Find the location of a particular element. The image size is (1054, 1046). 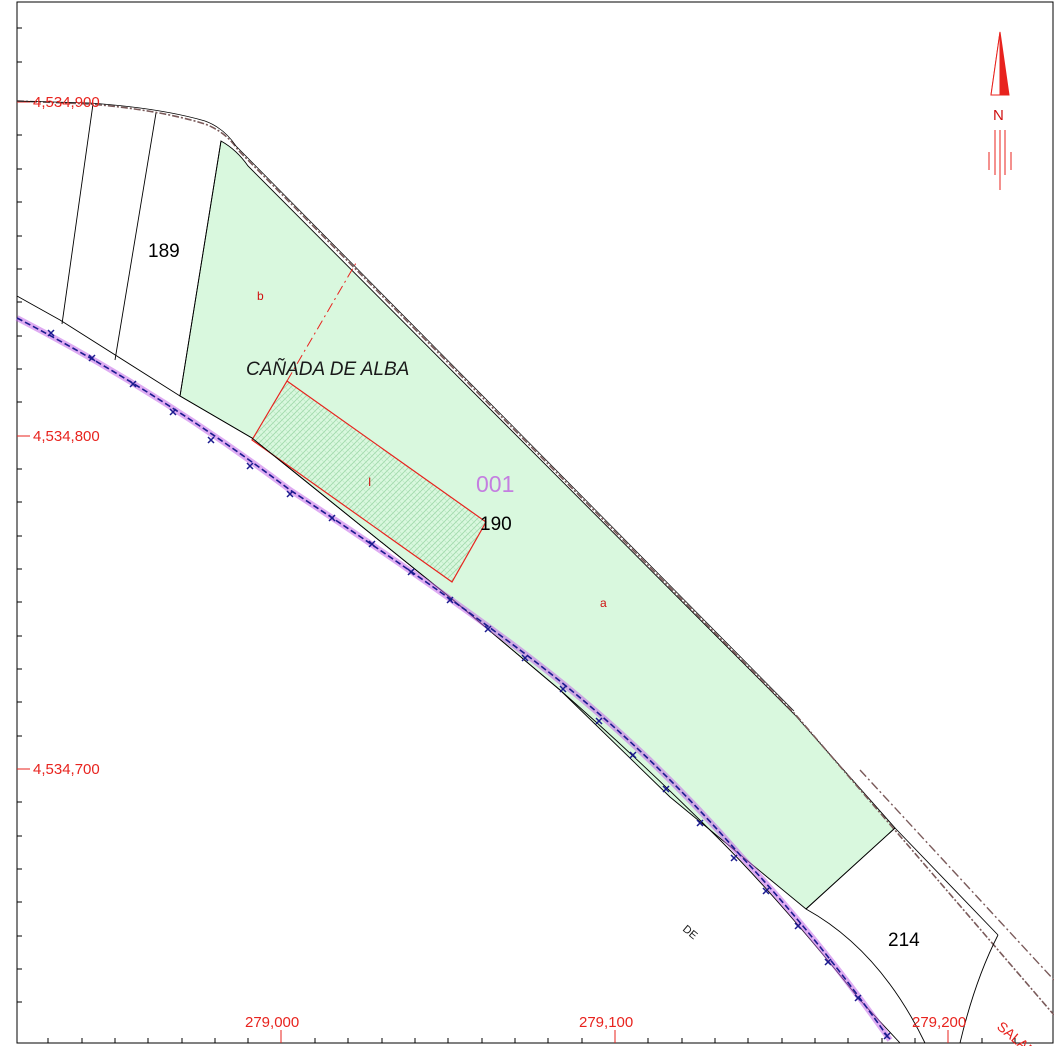

parcel-214-label: 214 is located at coordinates (904, 940).